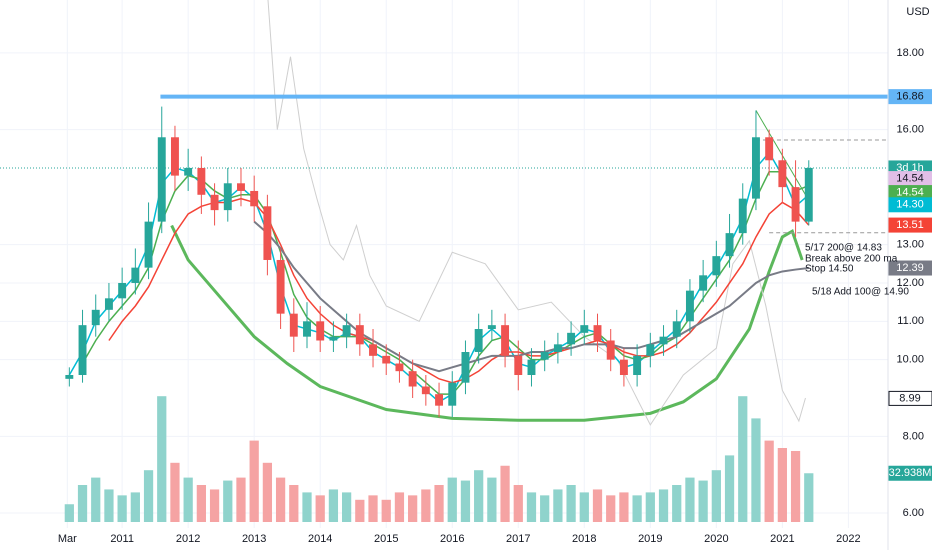  I want to click on x-tick-label: 2013, so click(254, 539).